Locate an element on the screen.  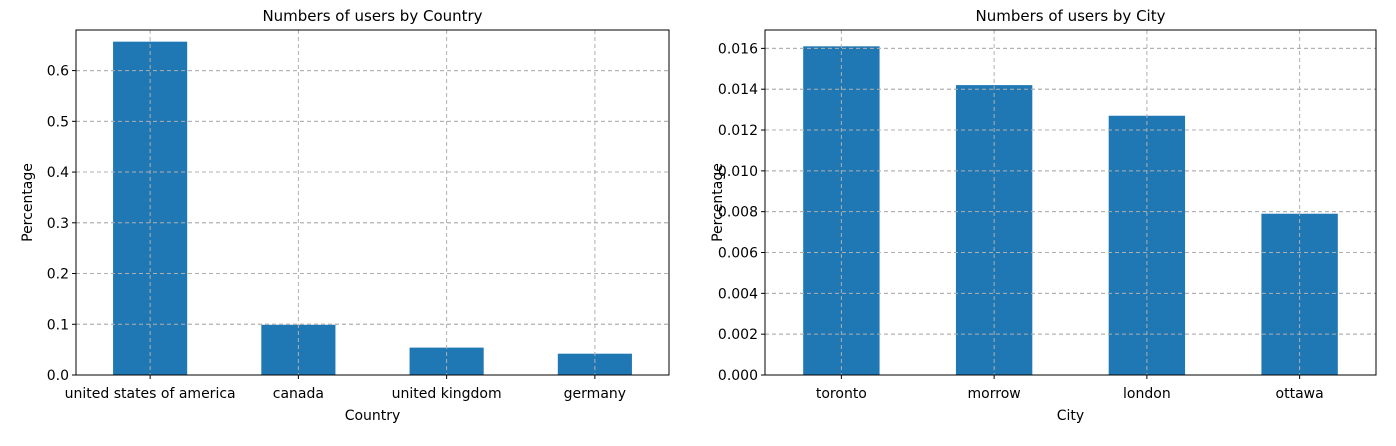
y-tick-label: 0.5 is located at coordinates (58, 122).